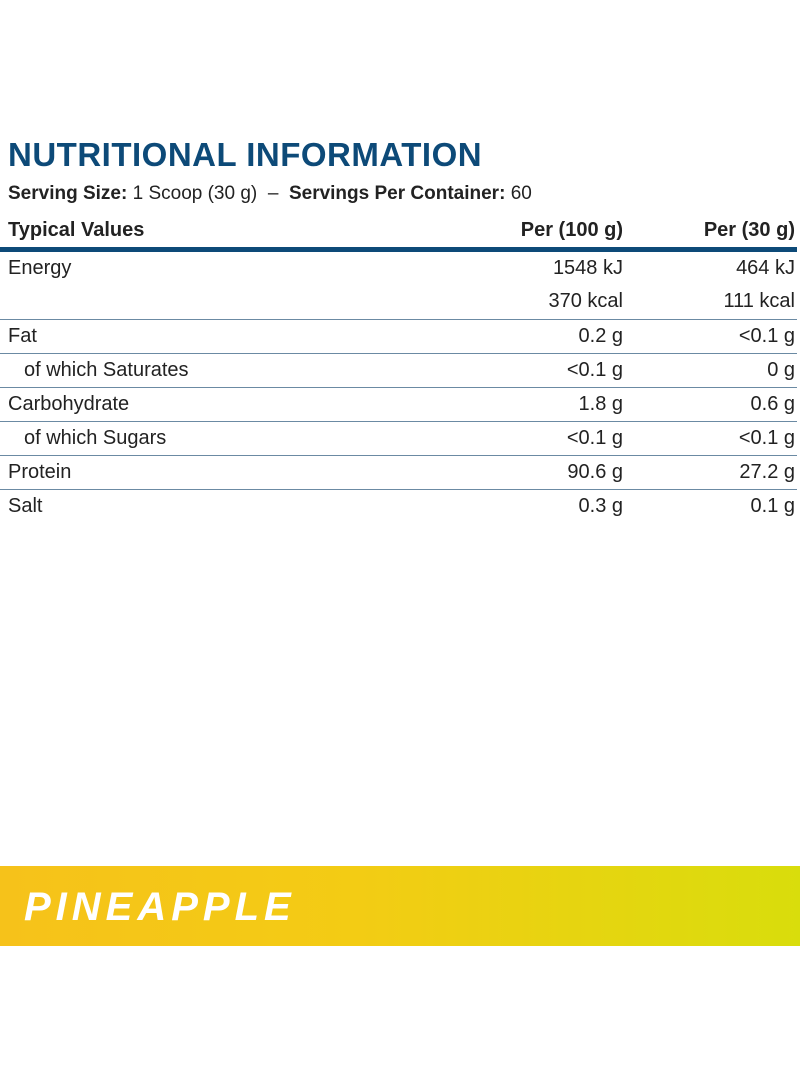 This screenshot has width=800, height=1091. Describe the element at coordinates (398, 233) in the screenshot. I see `table-header: Typical Values Per (100 g) Per (30 g)` at that location.